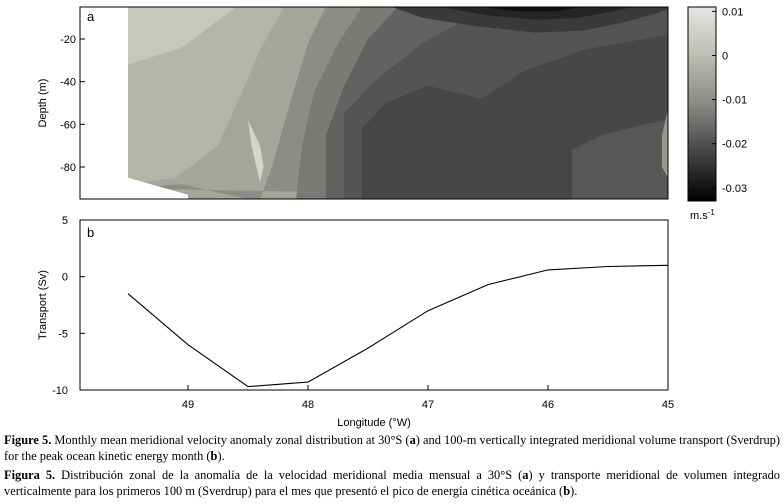 The image size is (784, 504). Describe the element at coordinates (734, 101) in the screenshot. I see `colorbar-tick-label: -0.01` at that location.